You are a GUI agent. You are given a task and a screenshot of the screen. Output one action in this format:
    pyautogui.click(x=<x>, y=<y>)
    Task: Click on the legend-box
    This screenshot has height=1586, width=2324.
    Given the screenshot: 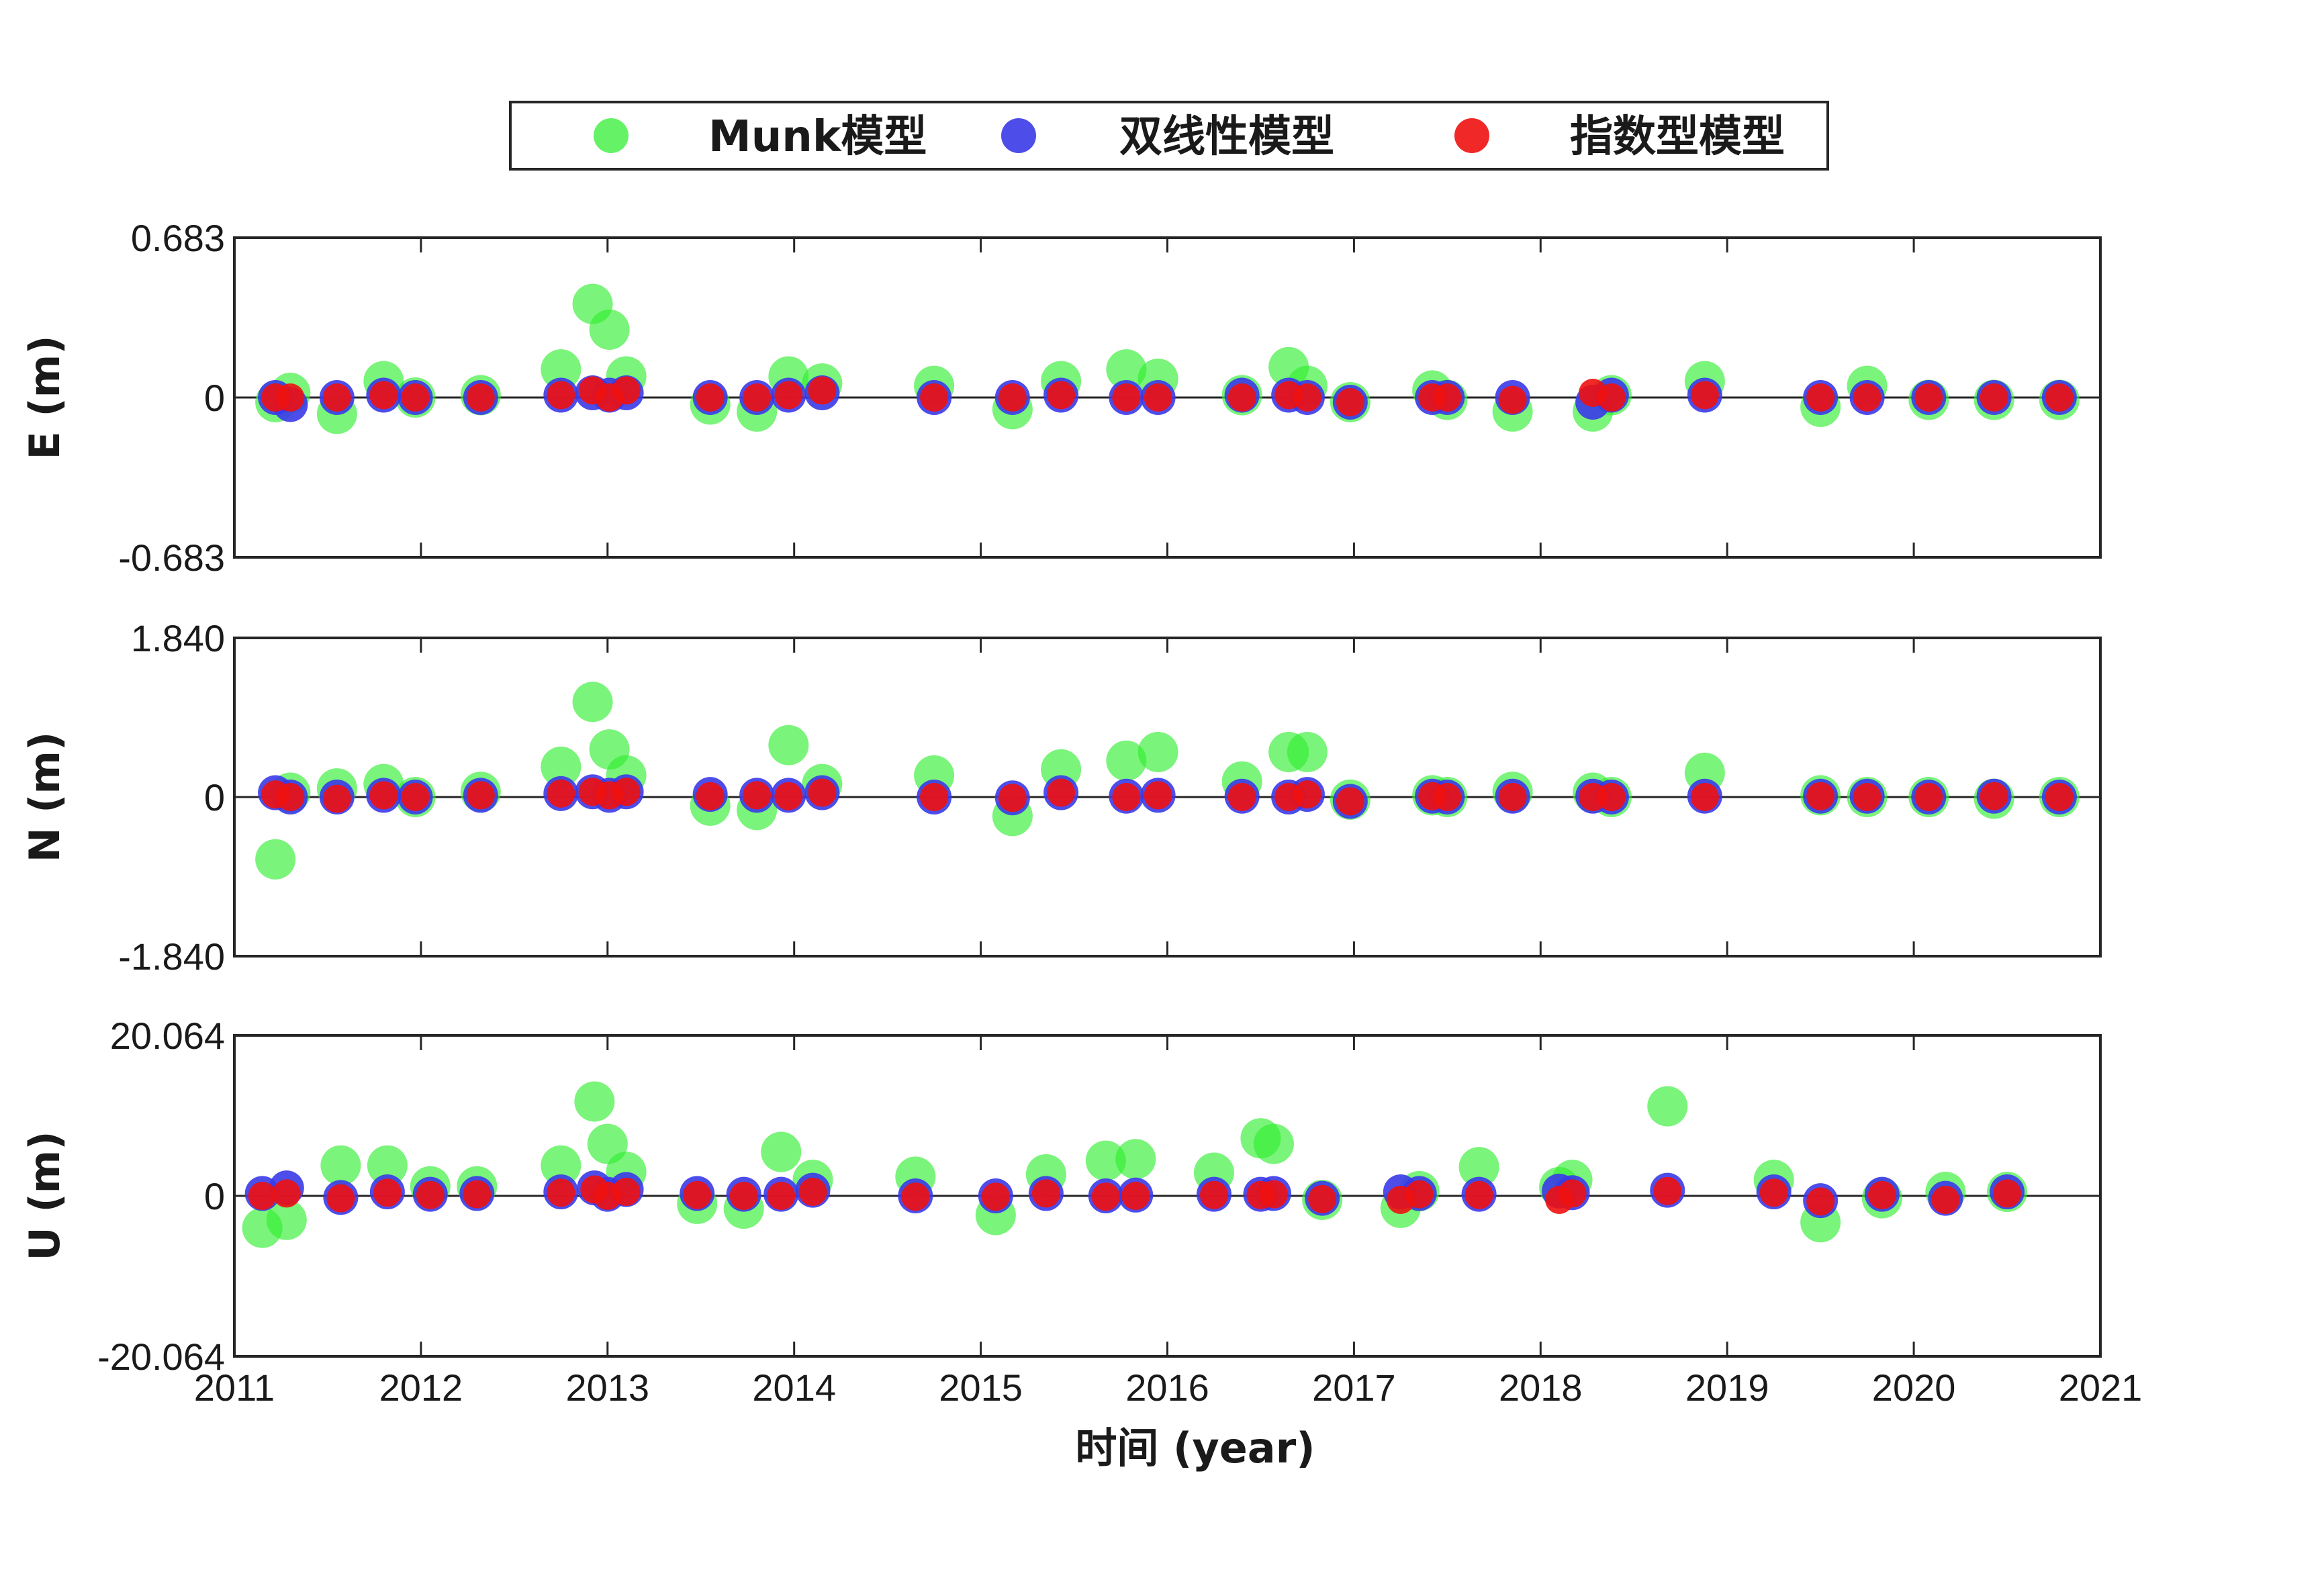 What is the action you would take?
    pyautogui.click(x=1169, y=136)
    